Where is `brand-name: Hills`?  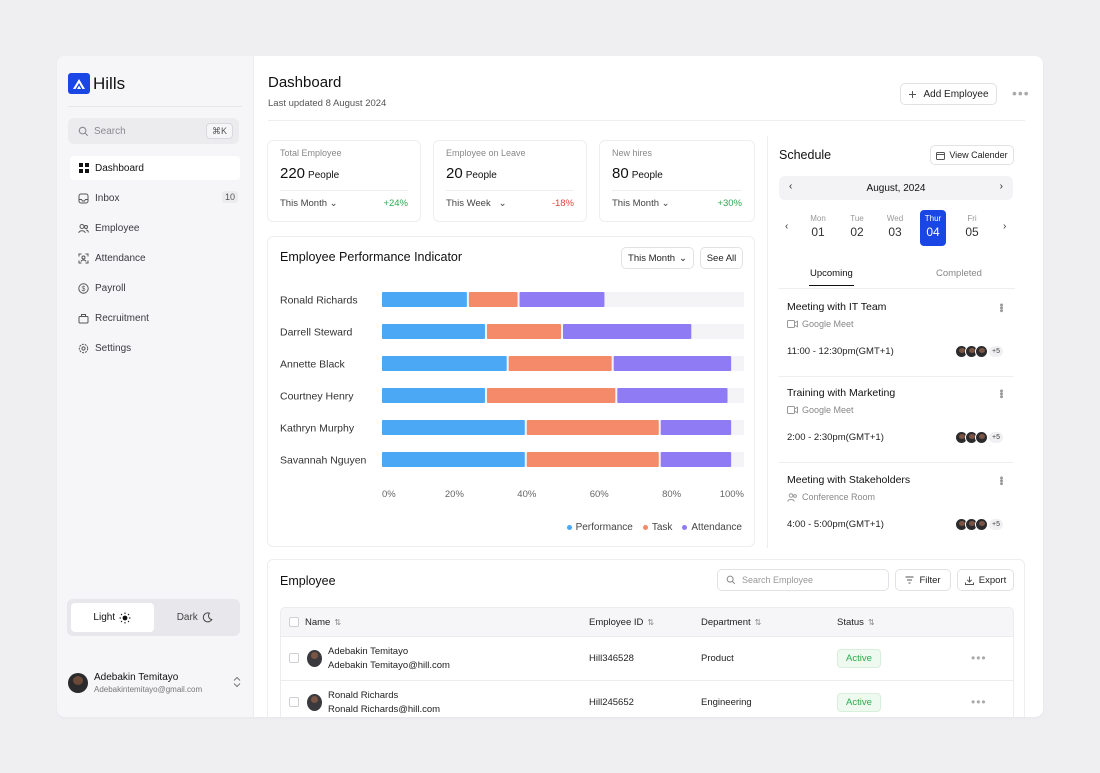 brand-name: Hills is located at coordinates (109, 83).